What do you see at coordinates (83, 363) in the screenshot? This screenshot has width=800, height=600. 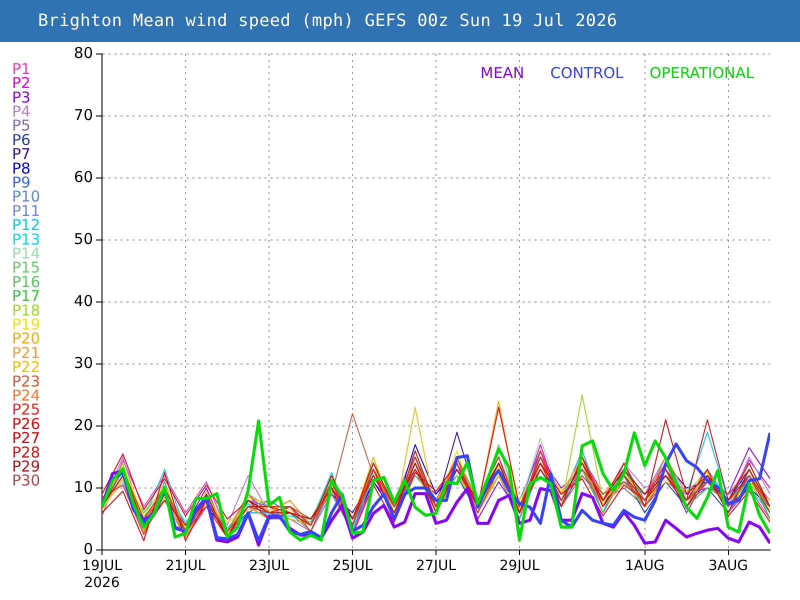 I see `y-tick-label: 30` at bounding box center [83, 363].